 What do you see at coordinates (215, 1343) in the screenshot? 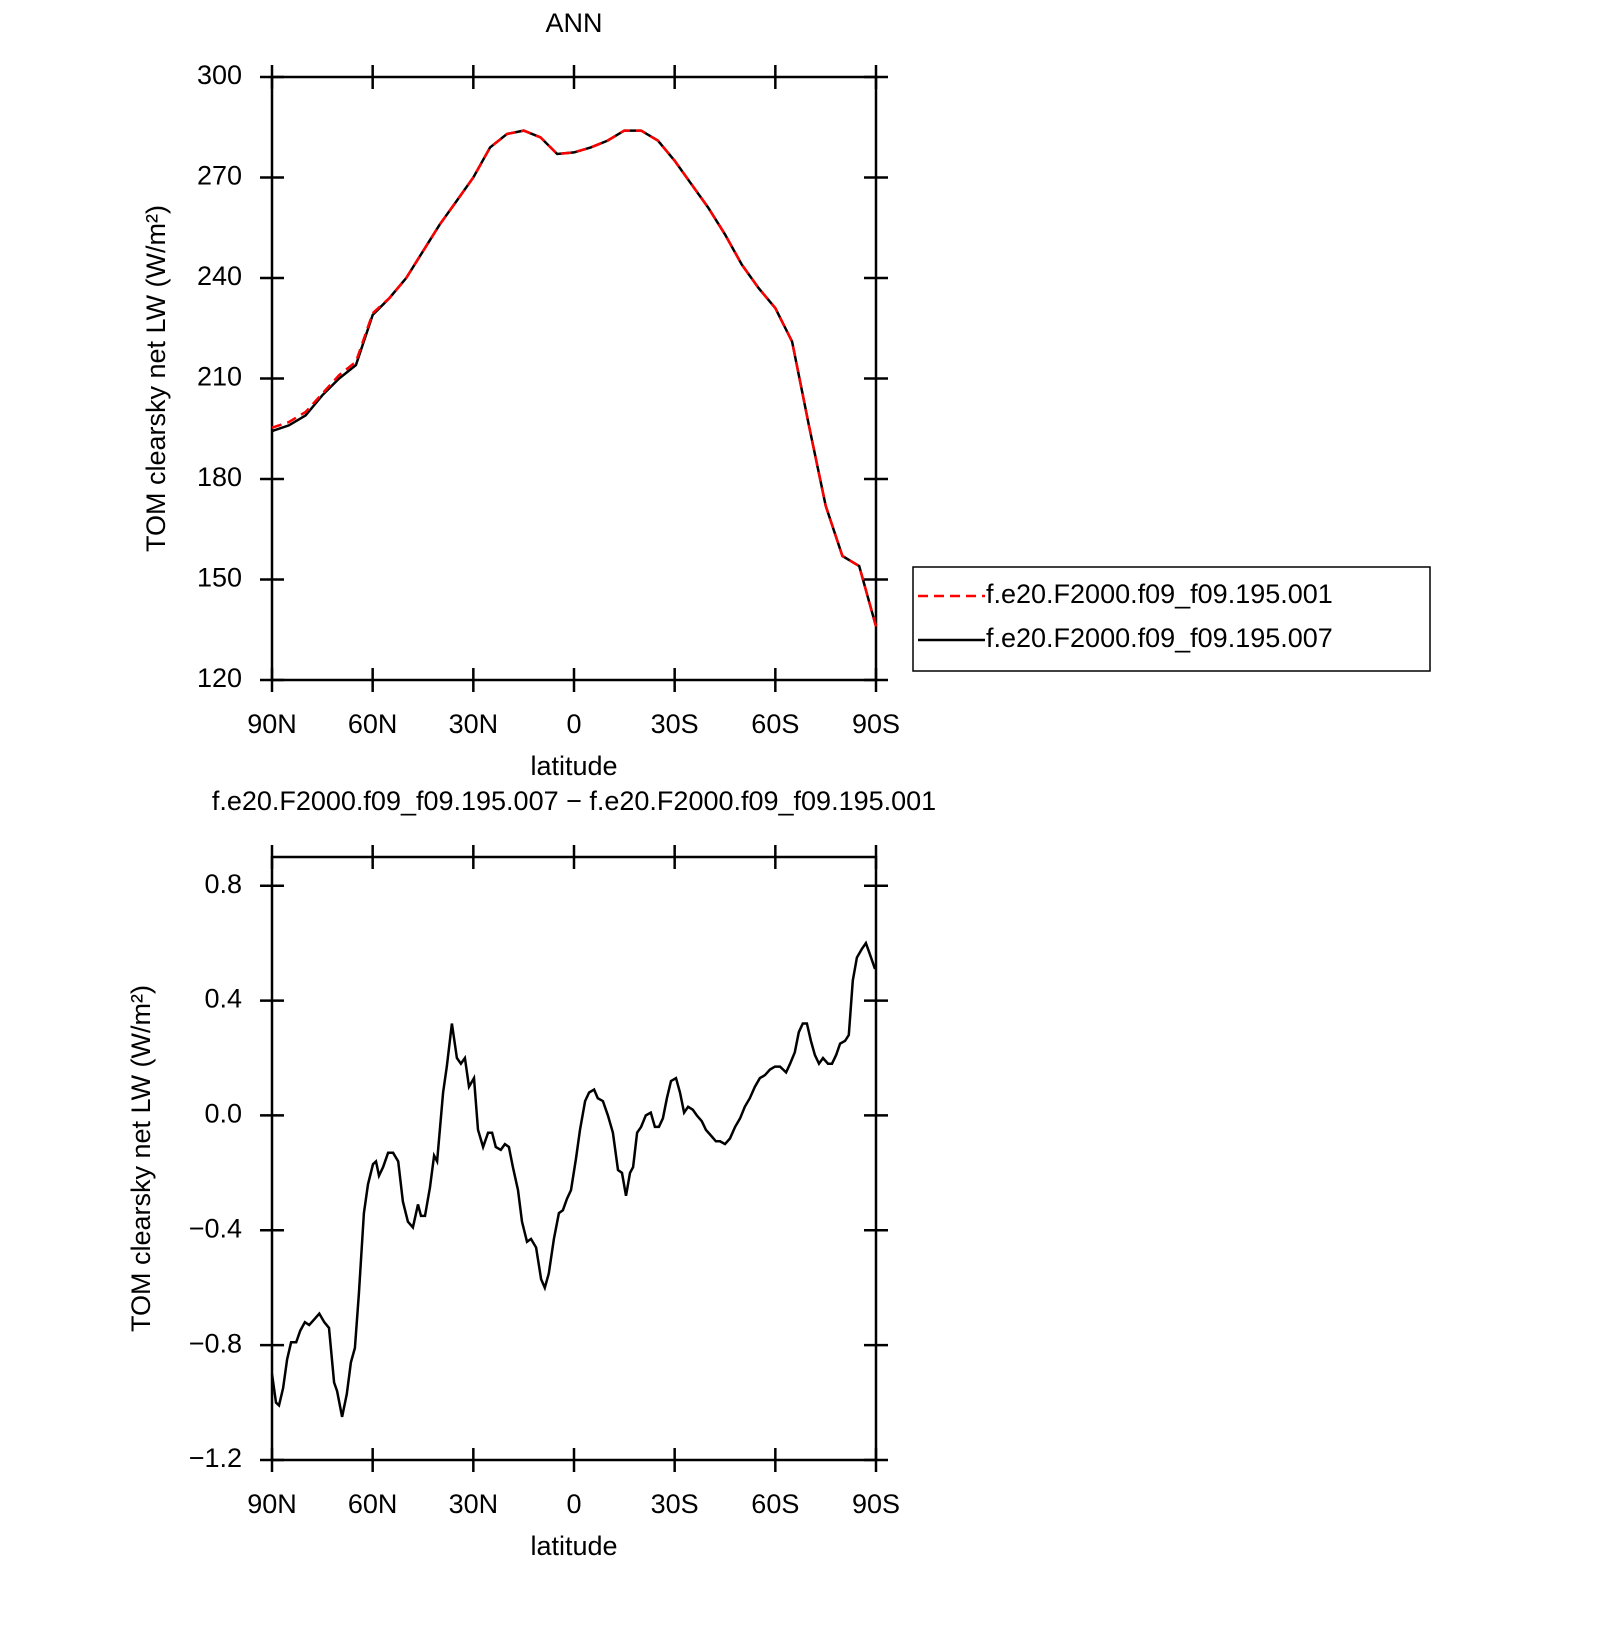
I see `y-tick-label: −0.8` at bounding box center [215, 1343].